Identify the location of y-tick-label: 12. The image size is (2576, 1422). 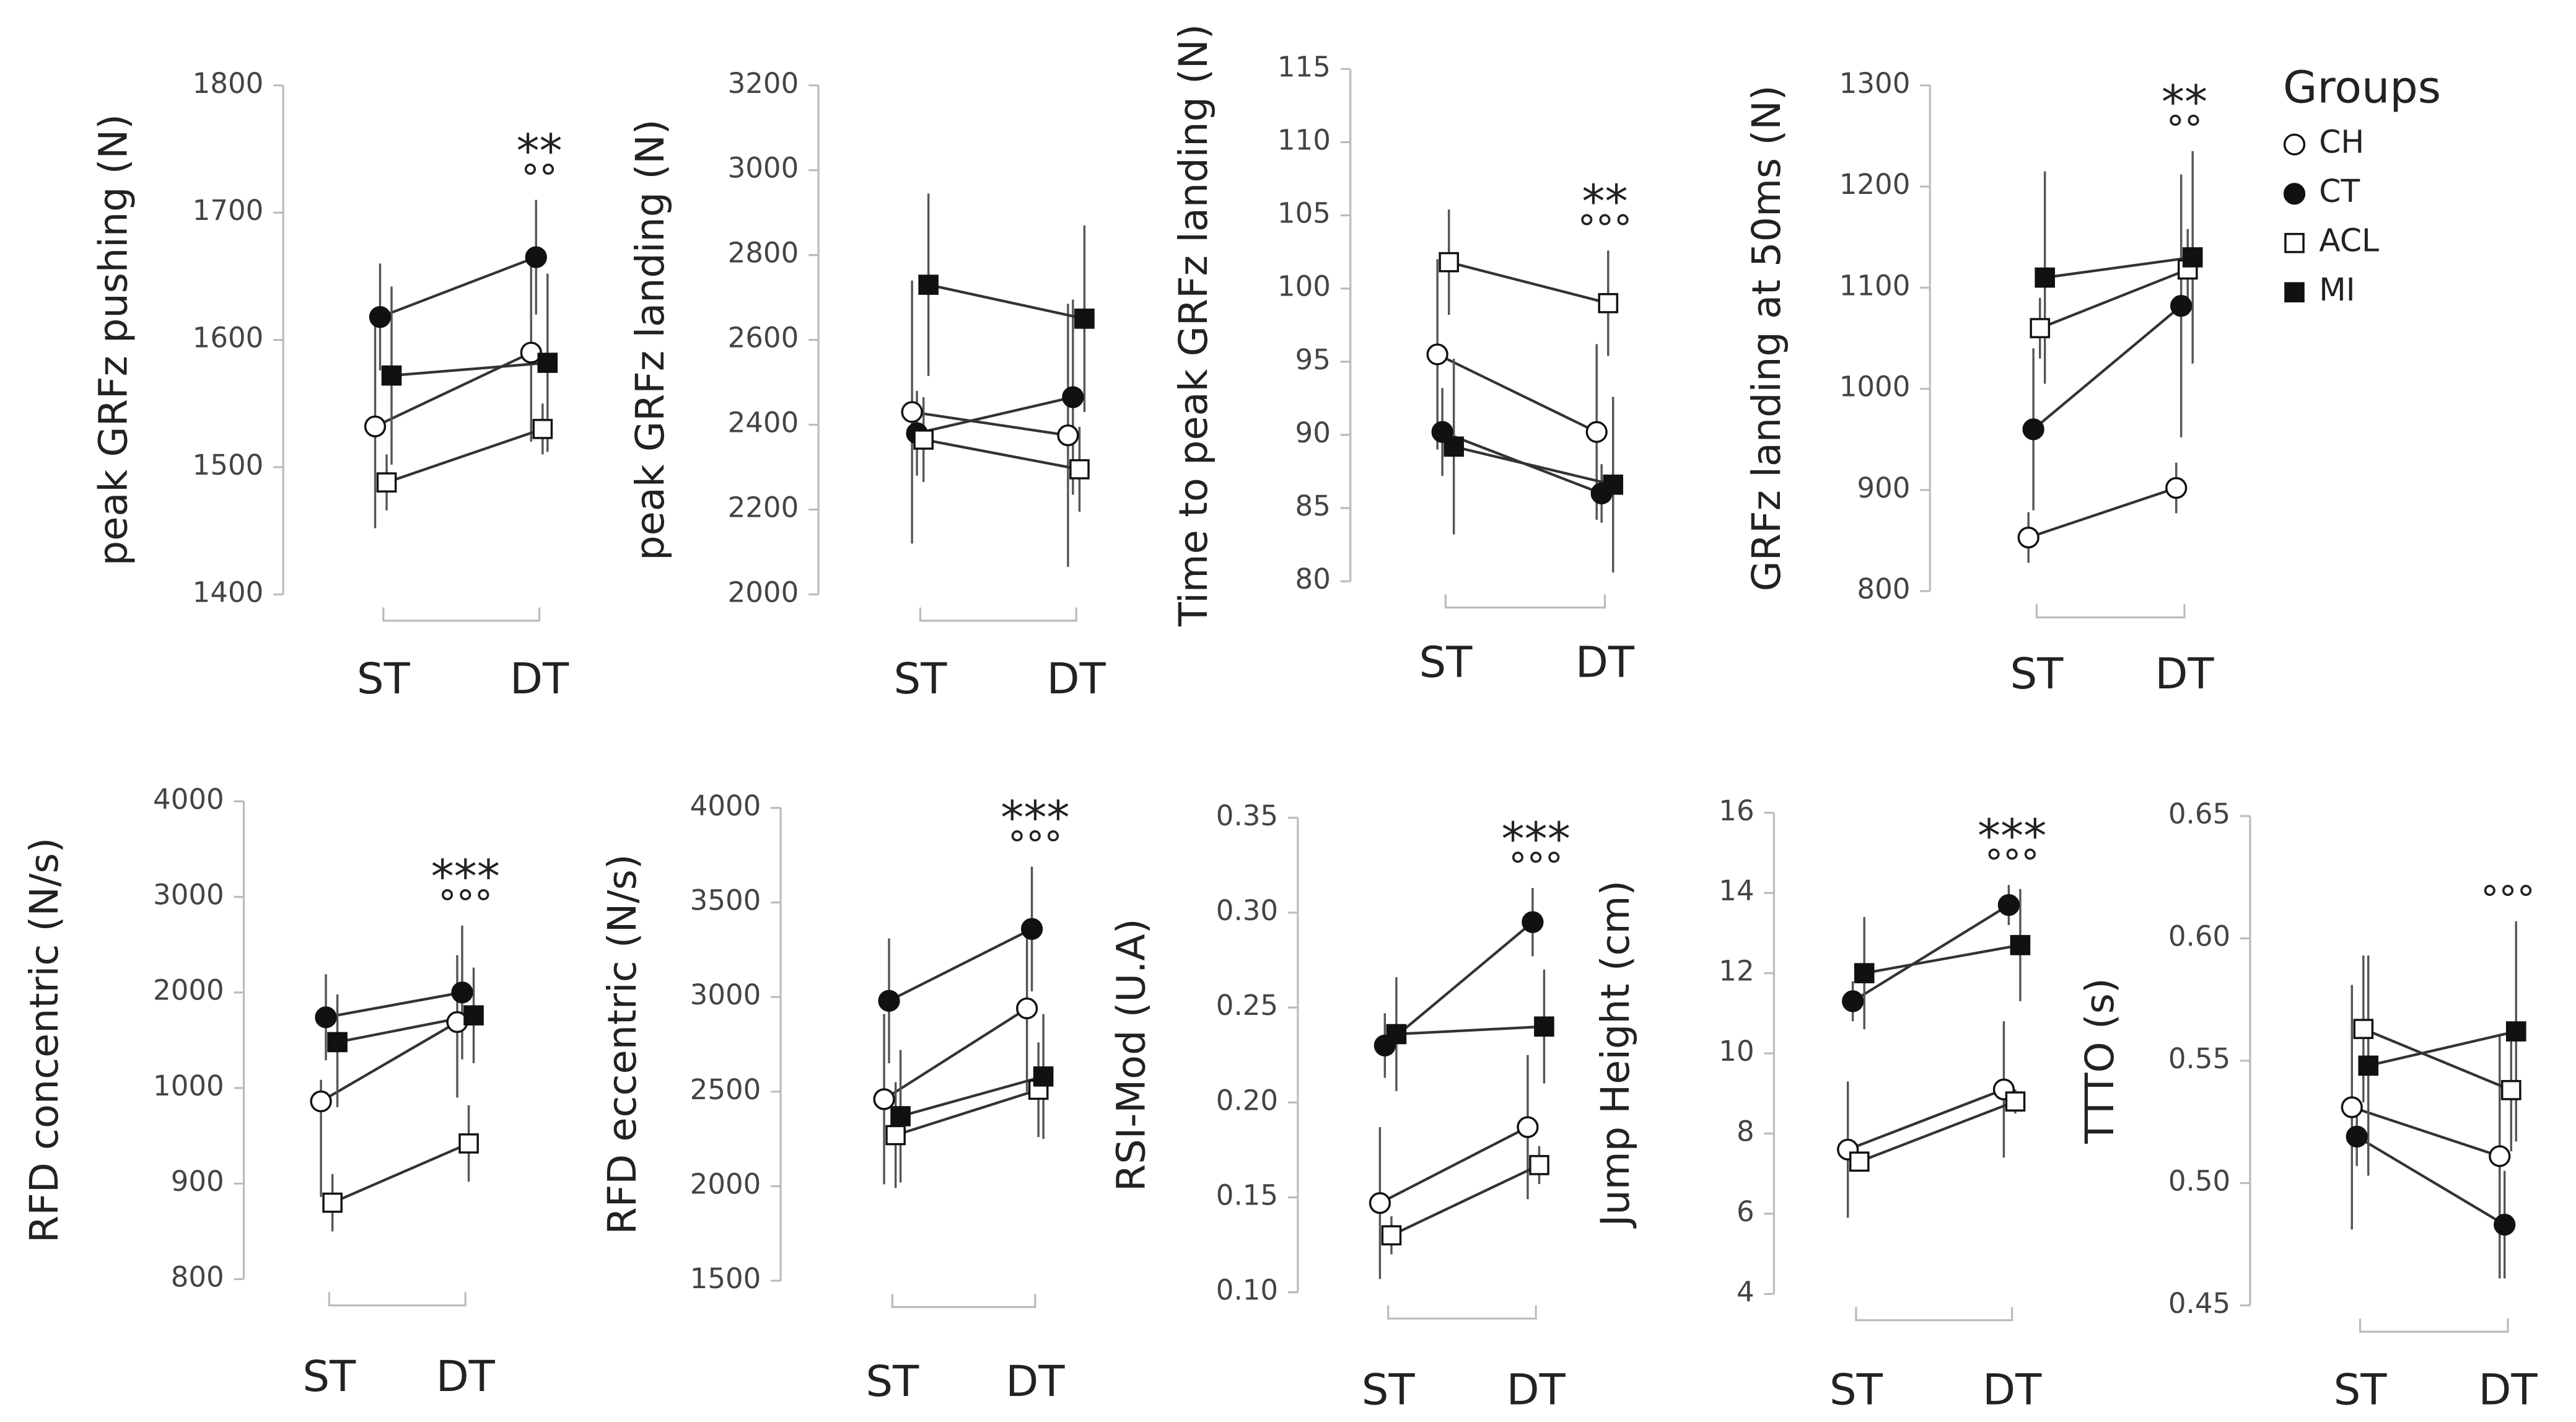
(1736, 971).